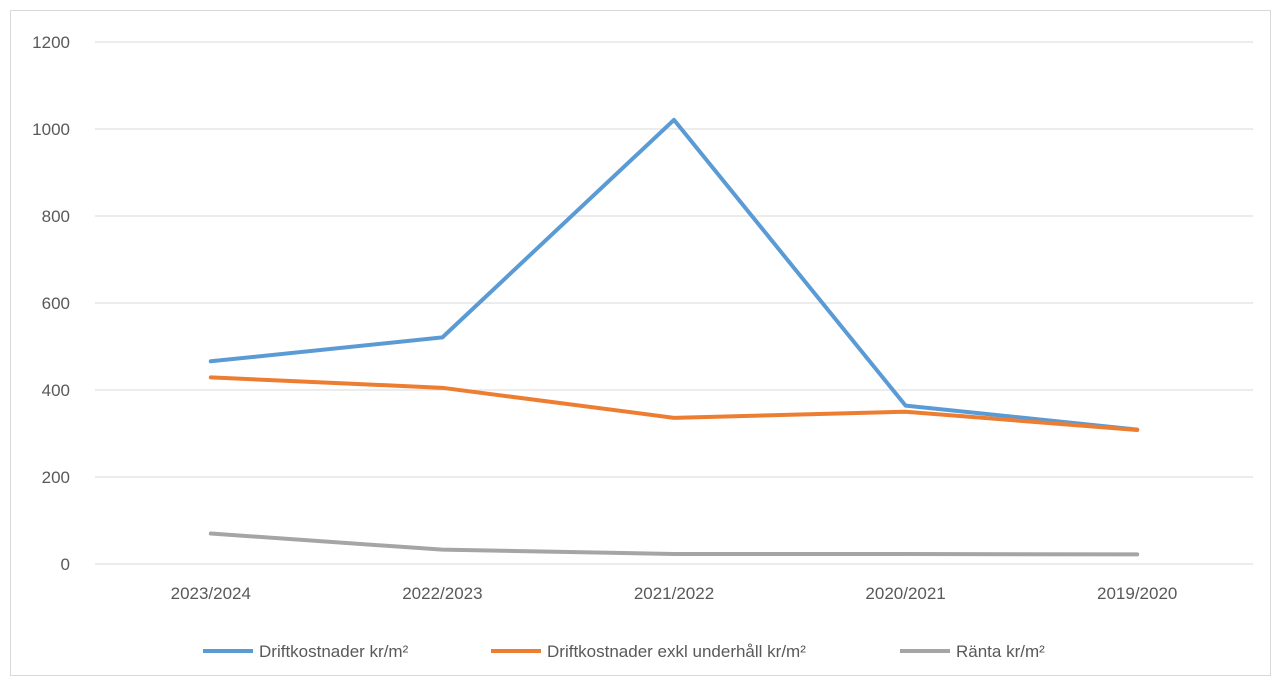  What do you see at coordinates (905, 593) in the screenshot?
I see `x-tick-label: 2020/2021` at bounding box center [905, 593].